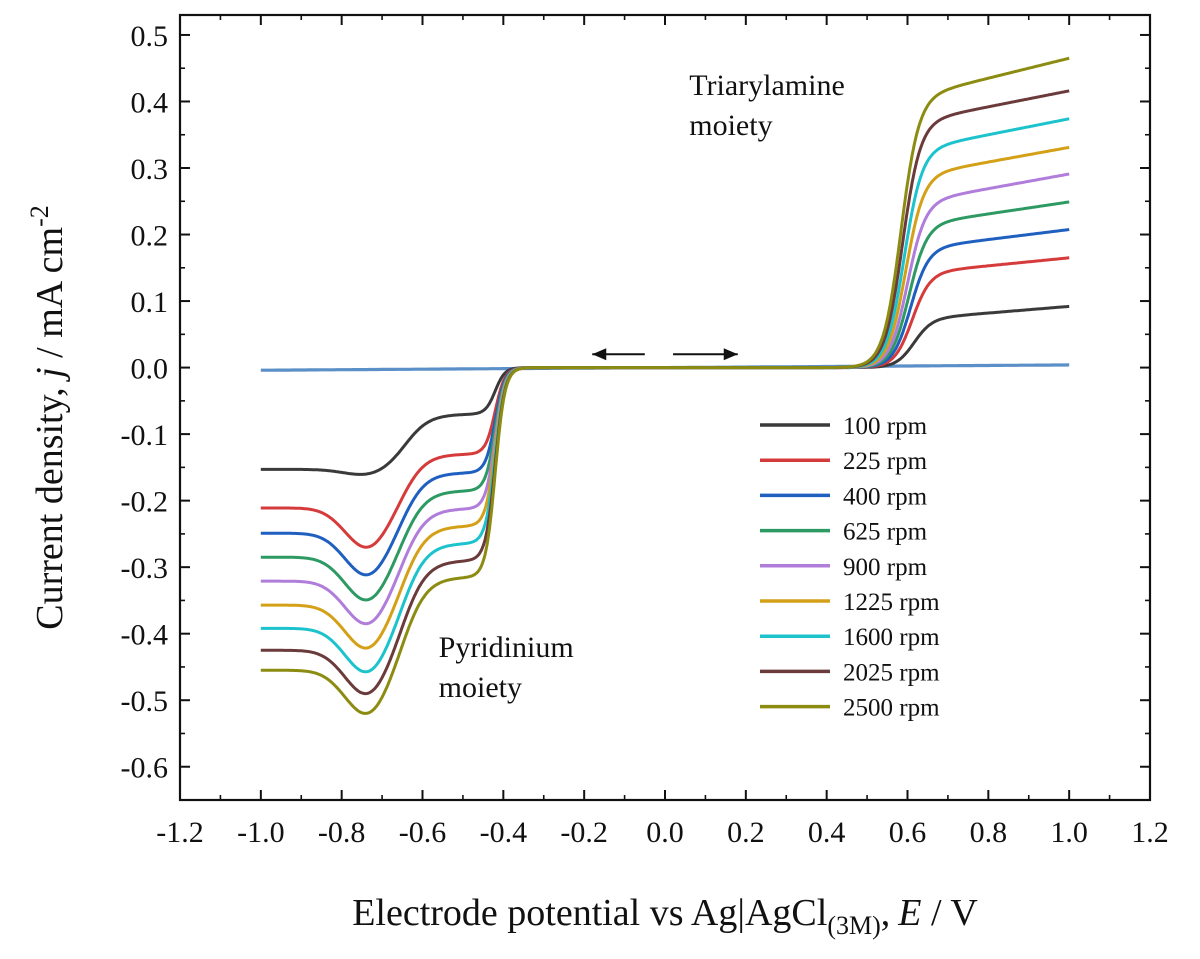 This screenshot has width=1200, height=959. I want to click on x-tick-label: 0.4, so click(827, 832).